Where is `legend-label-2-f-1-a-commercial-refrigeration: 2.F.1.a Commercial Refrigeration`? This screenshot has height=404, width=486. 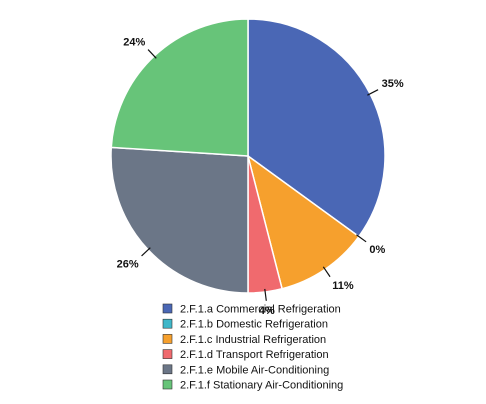
legend-label-2-f-1-a-commercial-refrigeration: 2.F.1.a Commercial Refrigeration is located at coordinates (260, 310).